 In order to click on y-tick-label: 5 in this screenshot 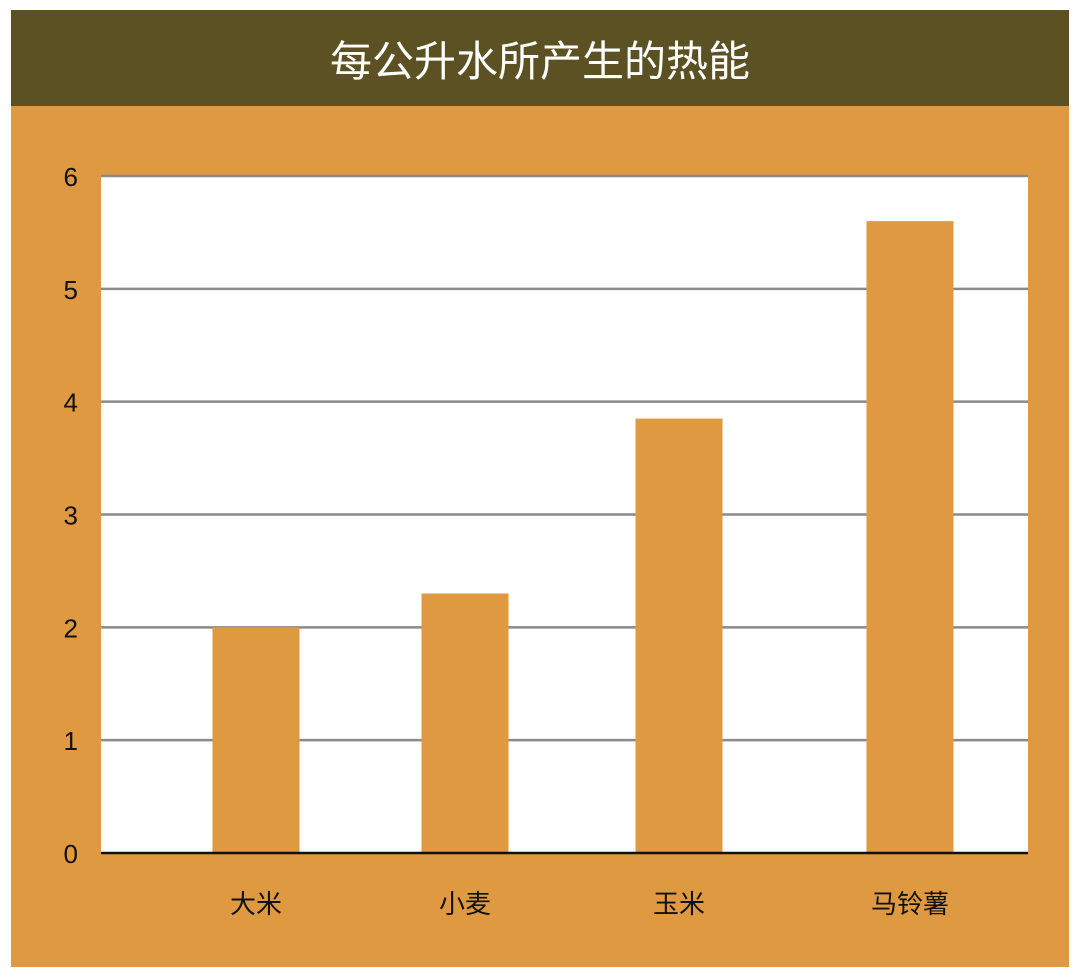, I will do `click(71, 290)`.